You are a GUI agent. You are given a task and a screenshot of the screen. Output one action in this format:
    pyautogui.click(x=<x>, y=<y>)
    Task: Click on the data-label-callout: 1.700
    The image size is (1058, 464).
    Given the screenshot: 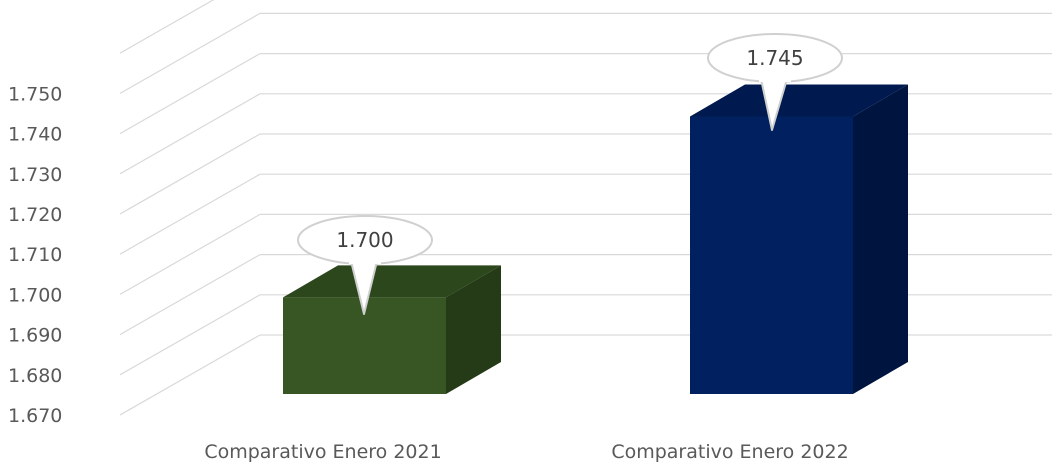 What is the action you would take?
    pyautogui.click(x=365, y=265)
    